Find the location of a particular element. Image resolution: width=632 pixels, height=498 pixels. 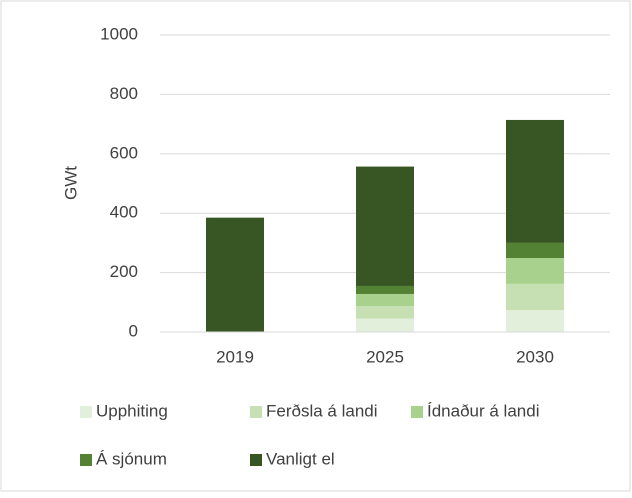

y-tick-label: 1000 is located at coordinates (119, 33).